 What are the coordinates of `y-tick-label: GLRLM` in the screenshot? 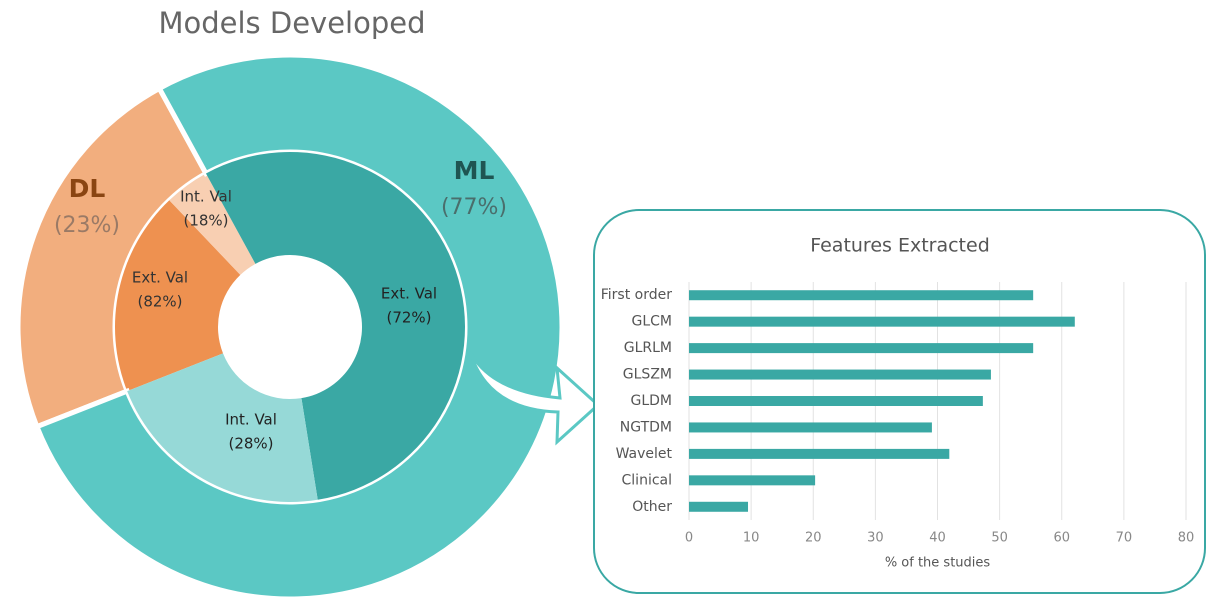 It's located at (648, 348).